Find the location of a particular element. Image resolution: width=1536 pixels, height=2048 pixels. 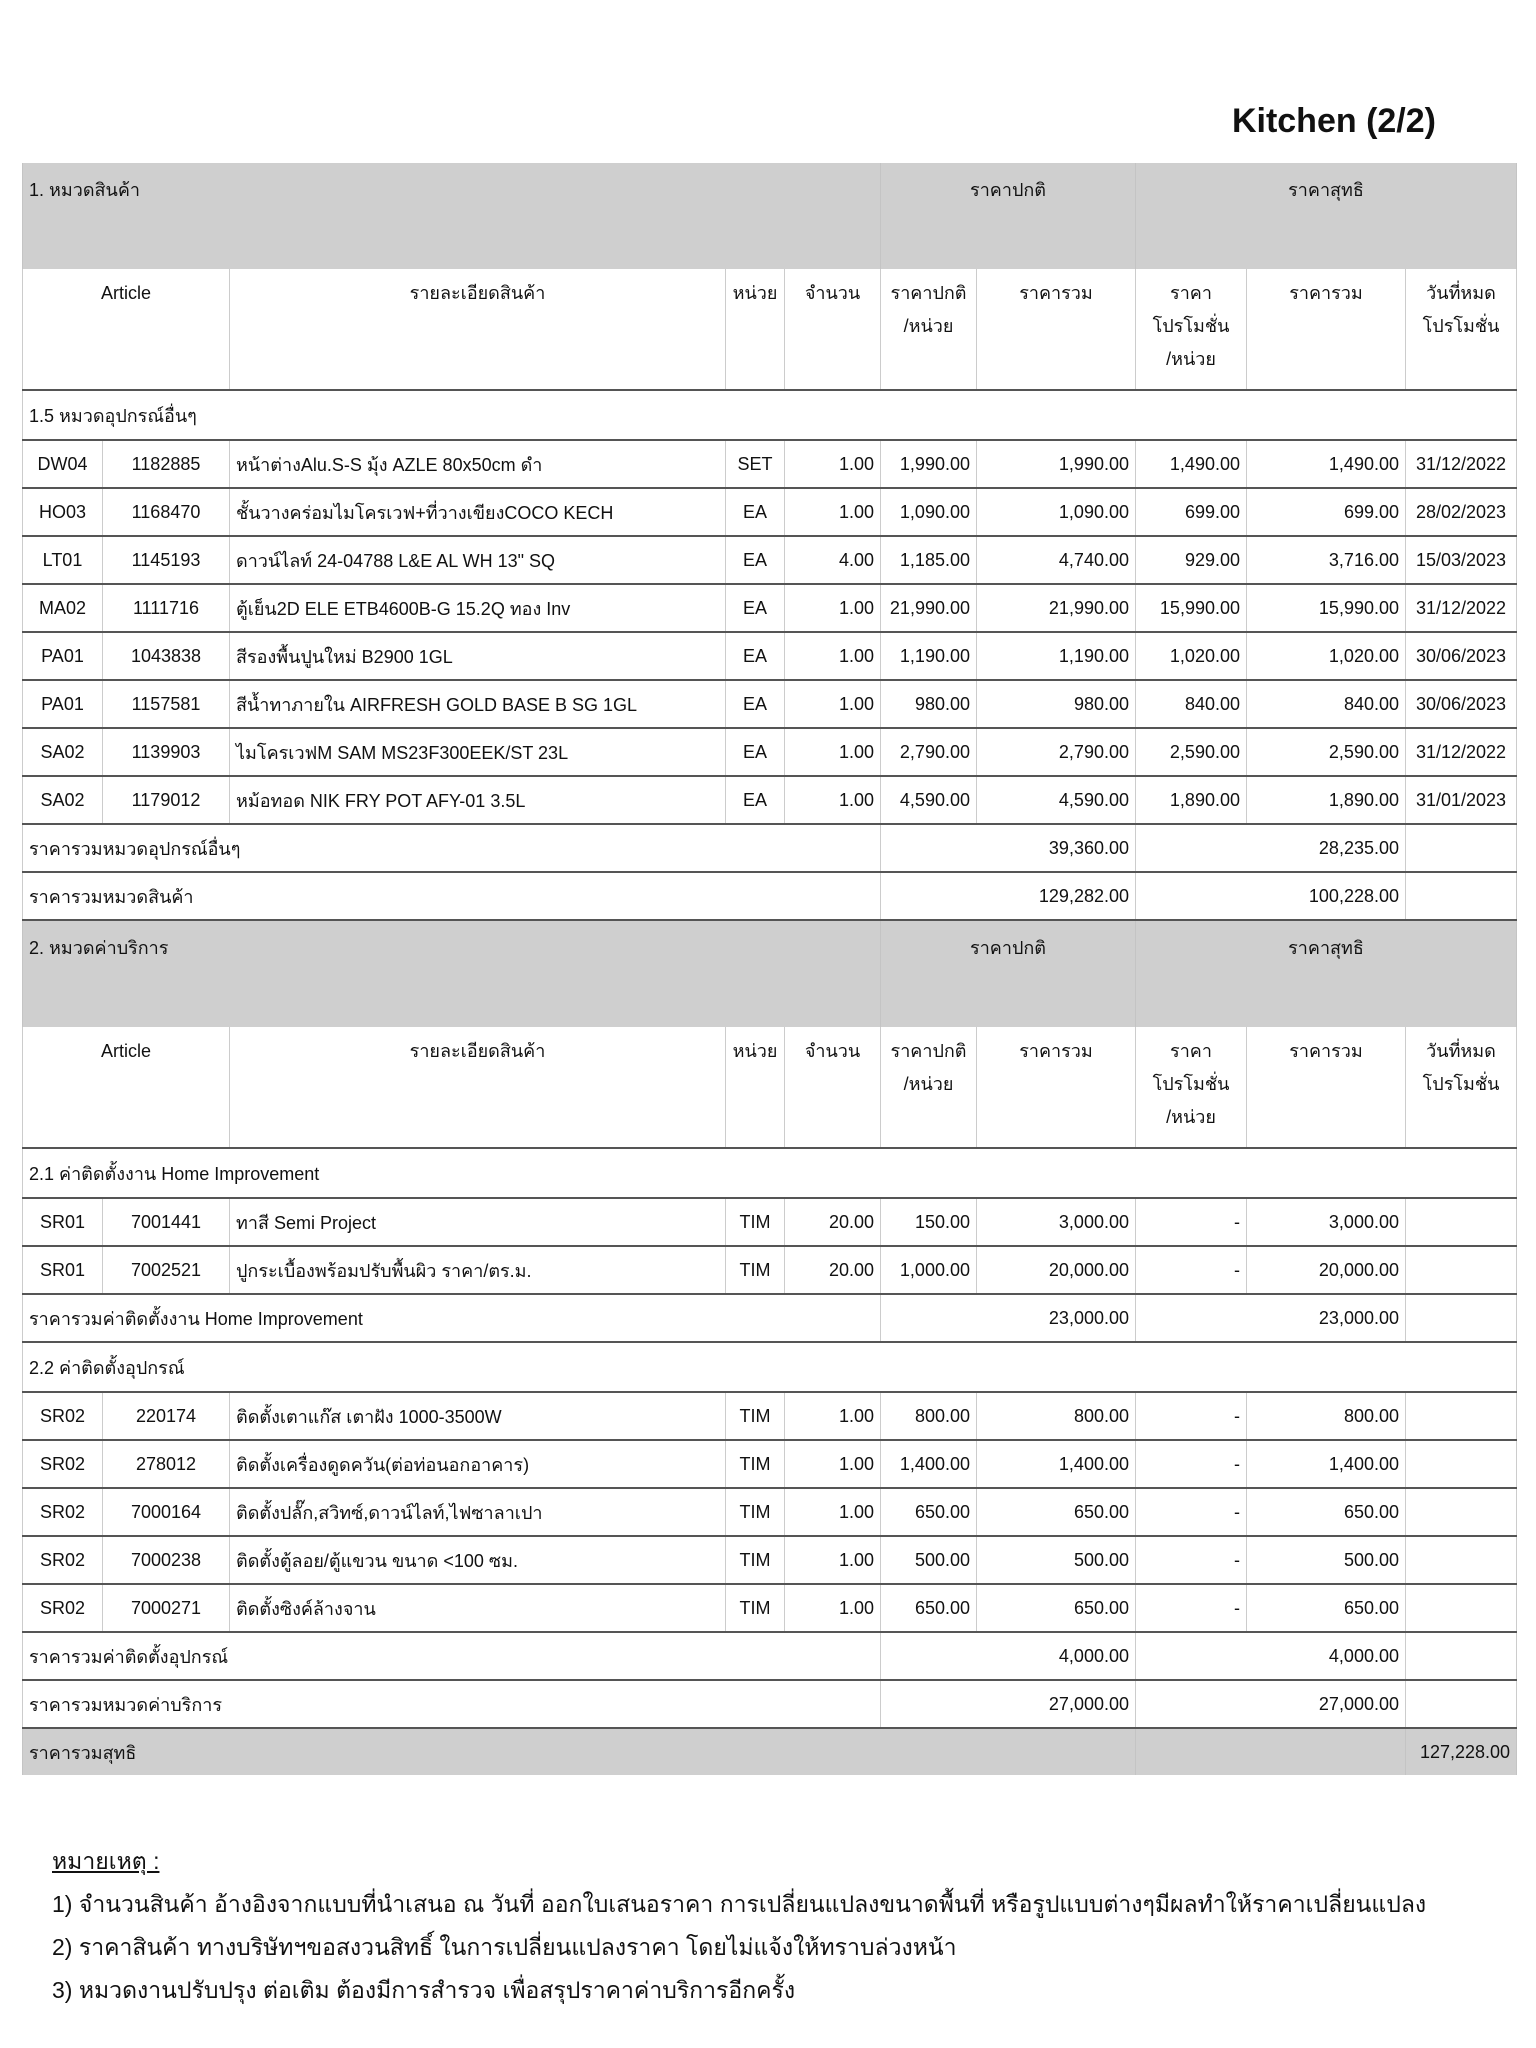

cell: 7001441 is located at coordinates (166, 1222).